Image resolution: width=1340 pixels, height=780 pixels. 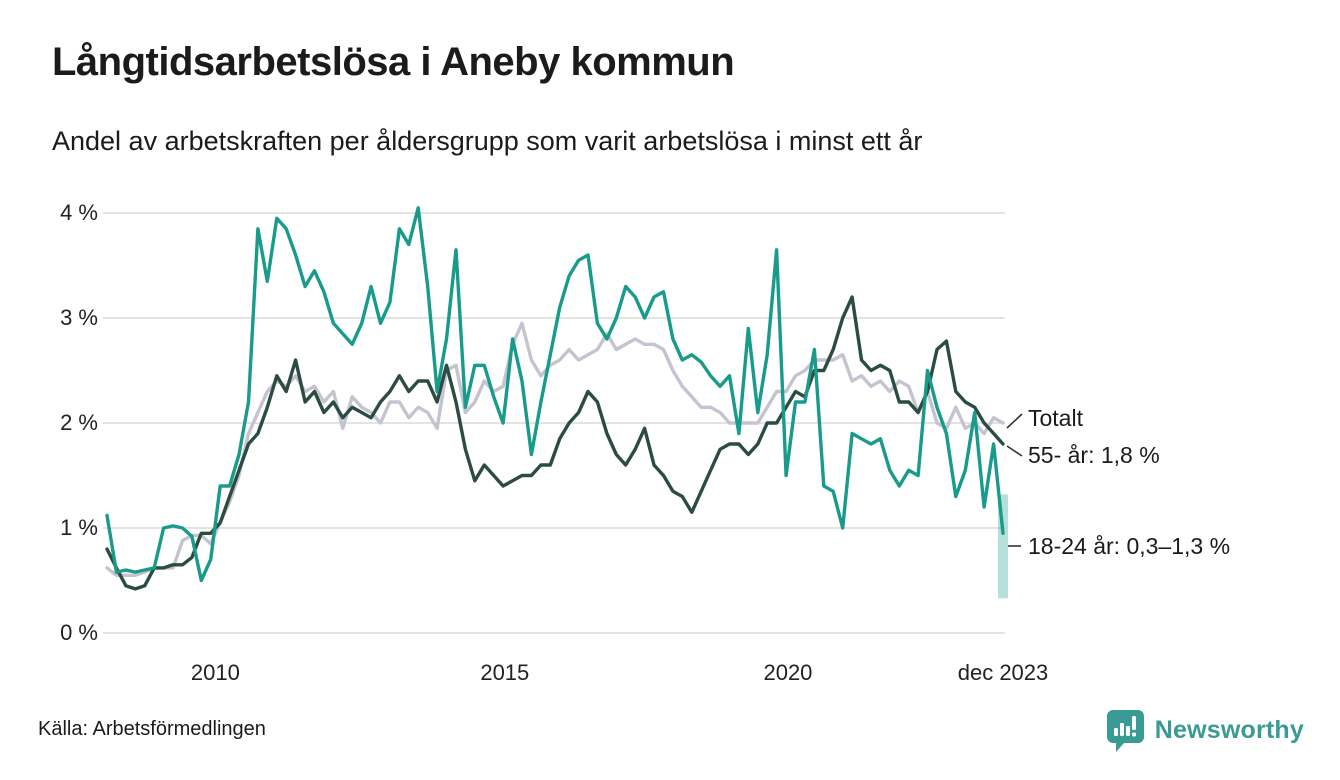 What do you see at coordinates (1094, 455) in the screenshot?
I see `series-label-55-ar: 55- år: 1,8 %` at bounding box center [1094, 455].